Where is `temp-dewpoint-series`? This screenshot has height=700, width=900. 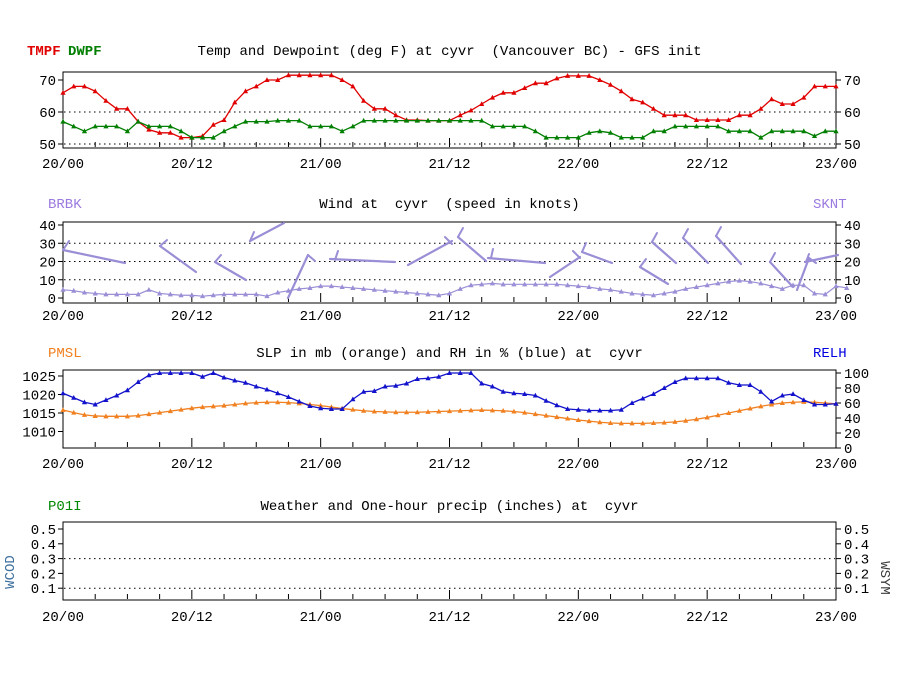
temp-dewpoint-series is located at coordinates (449, 106).